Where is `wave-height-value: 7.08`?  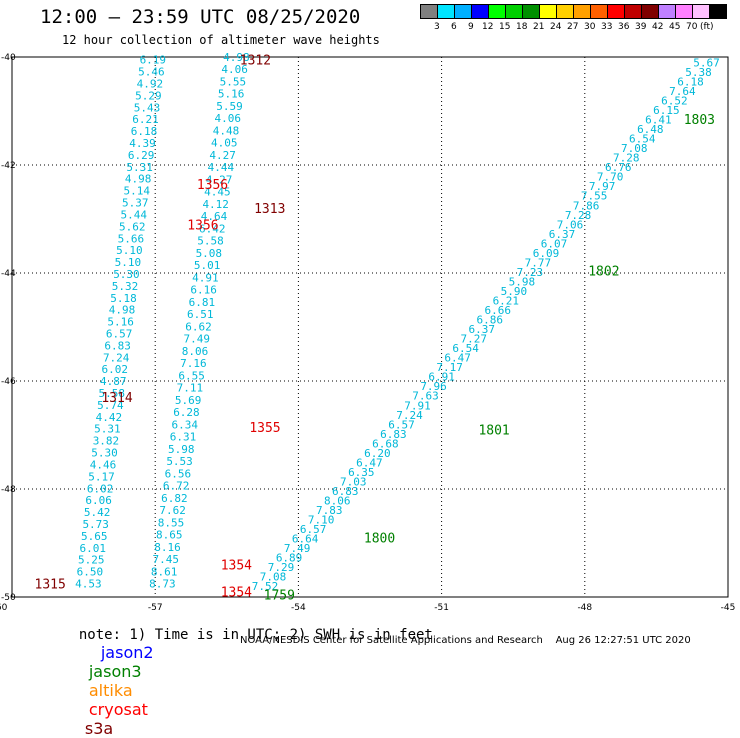 wave-height-value: 7.08 is located at coordinates (273, 577).